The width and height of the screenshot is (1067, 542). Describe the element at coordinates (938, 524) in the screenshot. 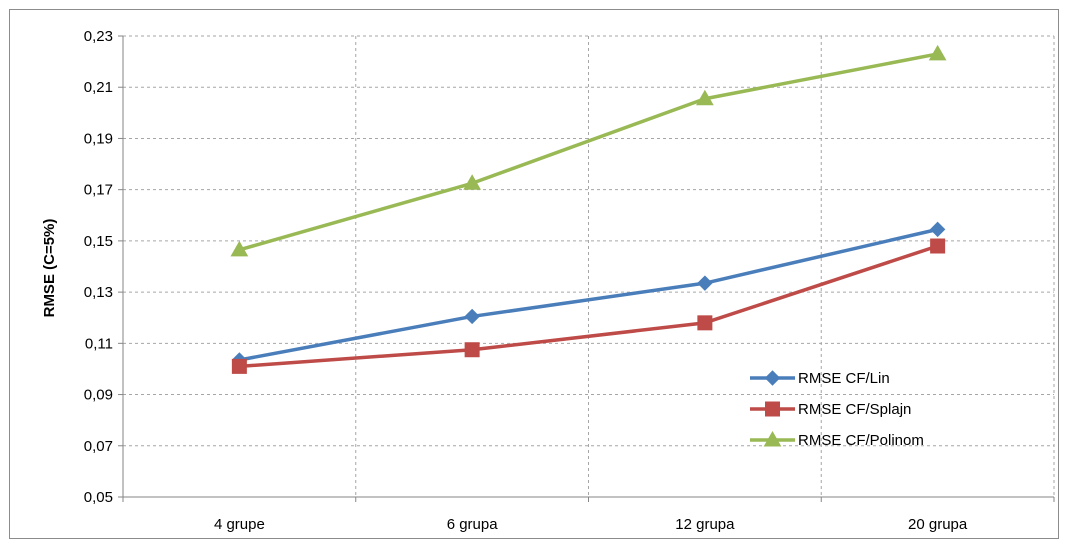

I see `x-tick-label: 20 grupa` at that location.